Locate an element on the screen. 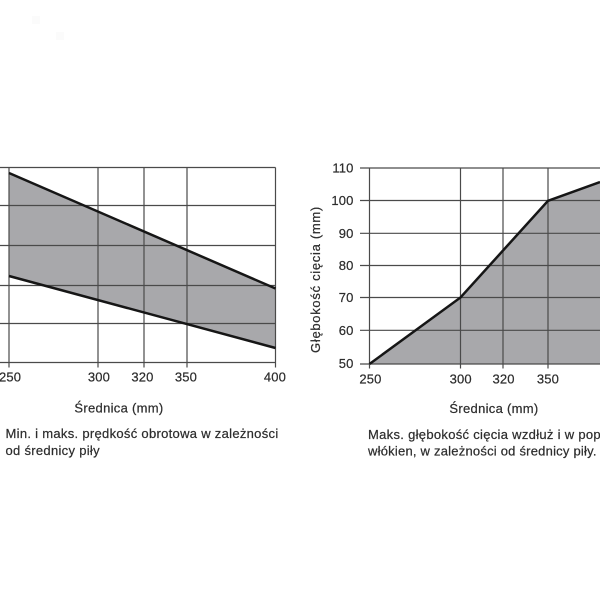 The image size is (600, 600). svg-text: 50 is located at coordinates (346, 363).